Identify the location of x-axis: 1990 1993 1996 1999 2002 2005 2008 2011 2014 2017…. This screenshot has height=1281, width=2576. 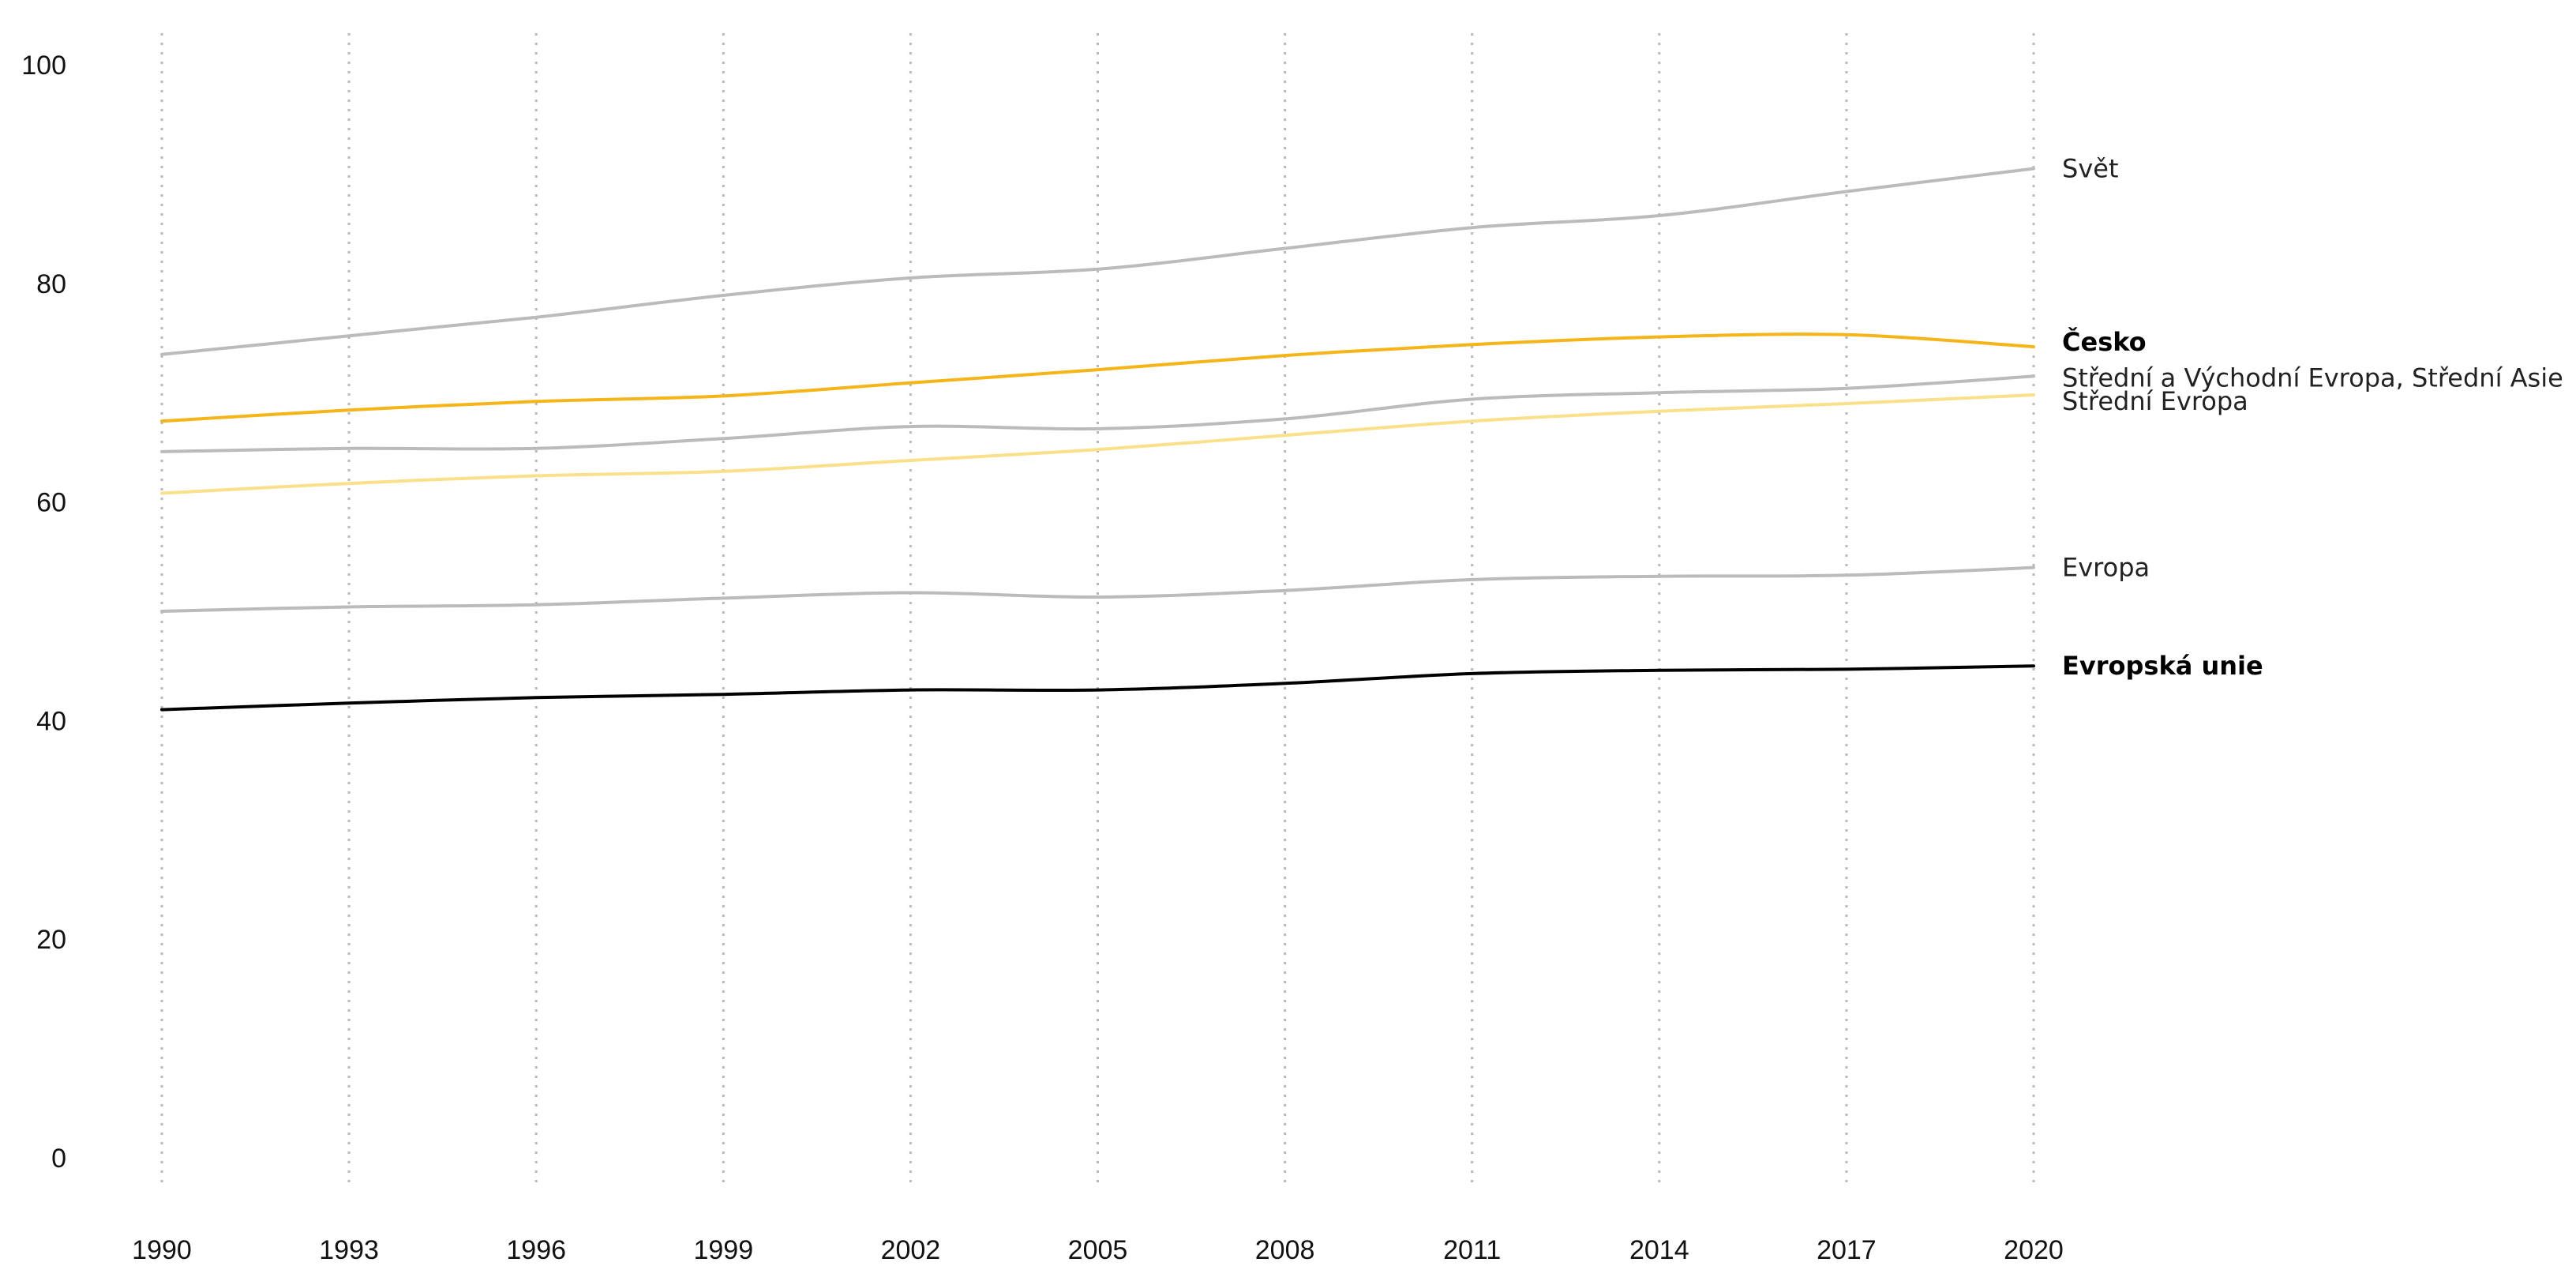
(1098, 1250).